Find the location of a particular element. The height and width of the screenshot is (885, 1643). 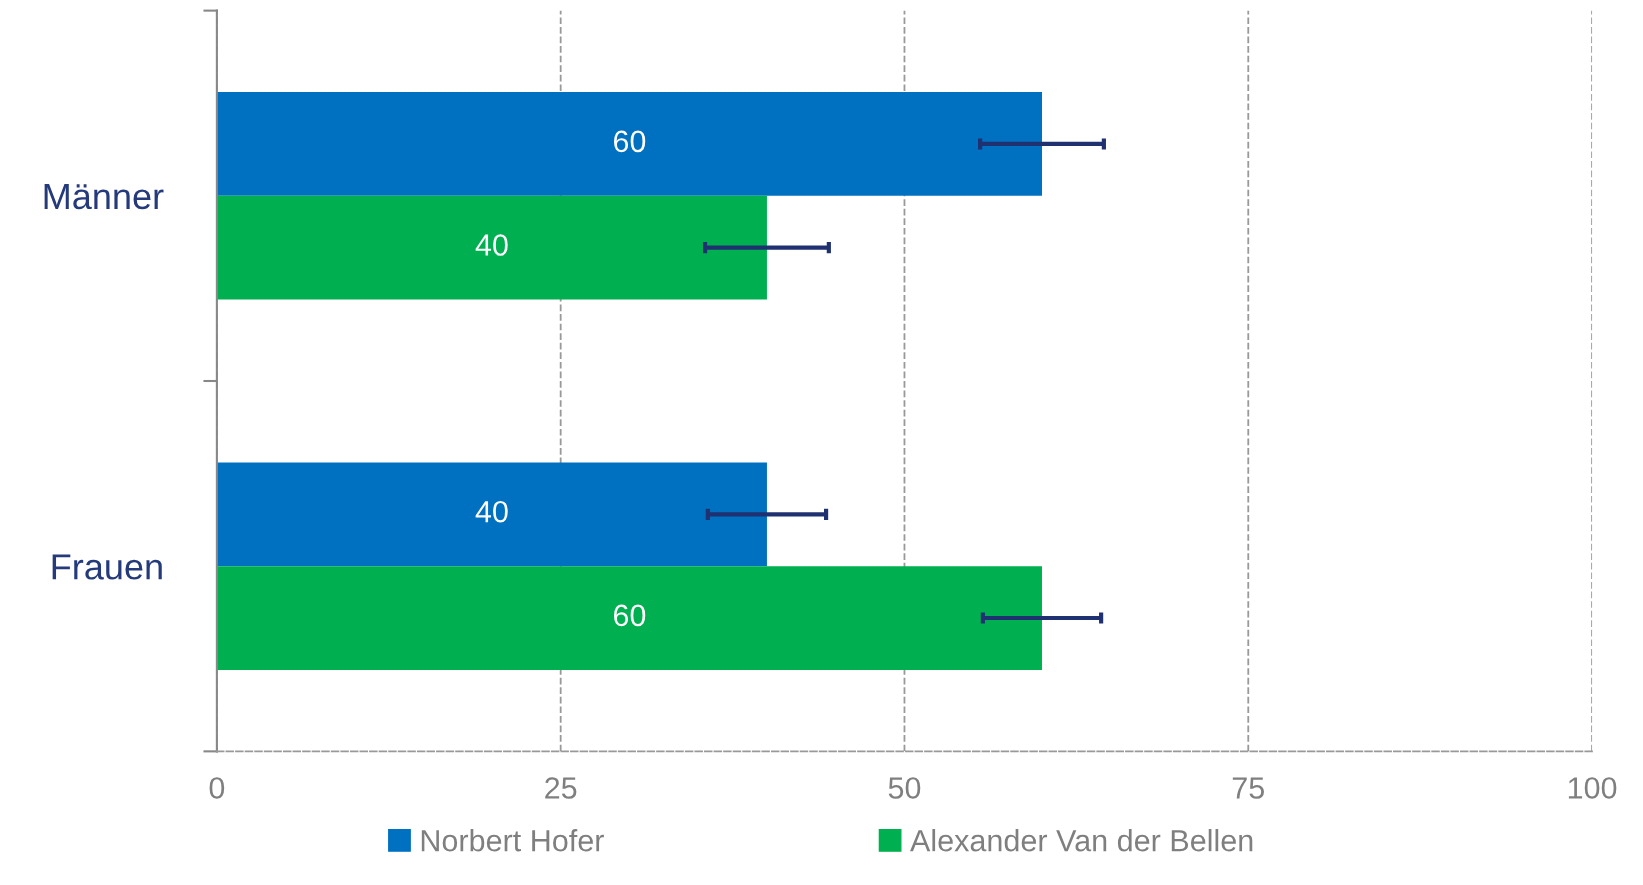

legend-label: Alexander Van der Bellen is located at coordinates (1081, 840).